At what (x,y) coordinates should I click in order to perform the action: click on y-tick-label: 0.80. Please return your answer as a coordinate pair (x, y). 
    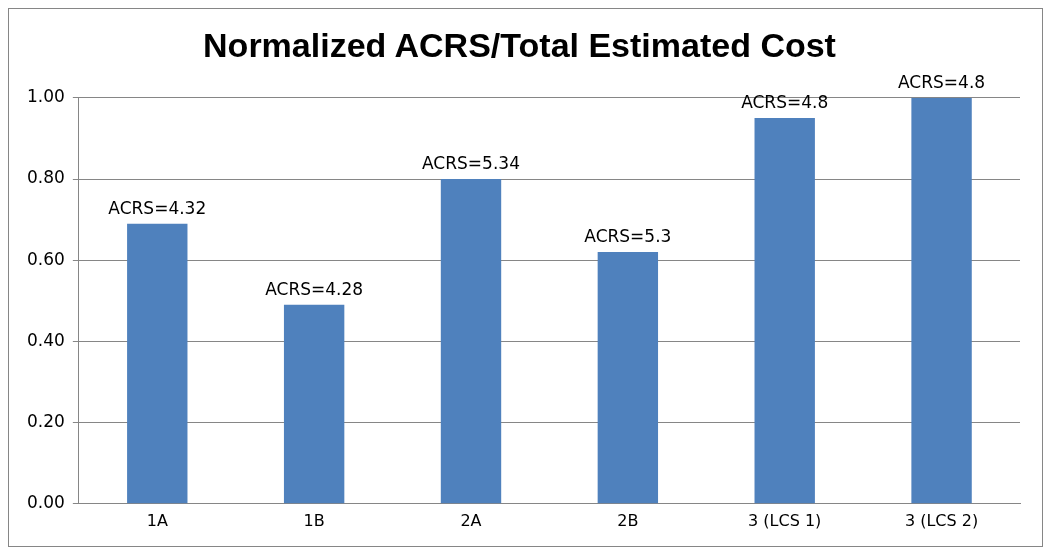
    Looking at the image, I should click on (45, 177).